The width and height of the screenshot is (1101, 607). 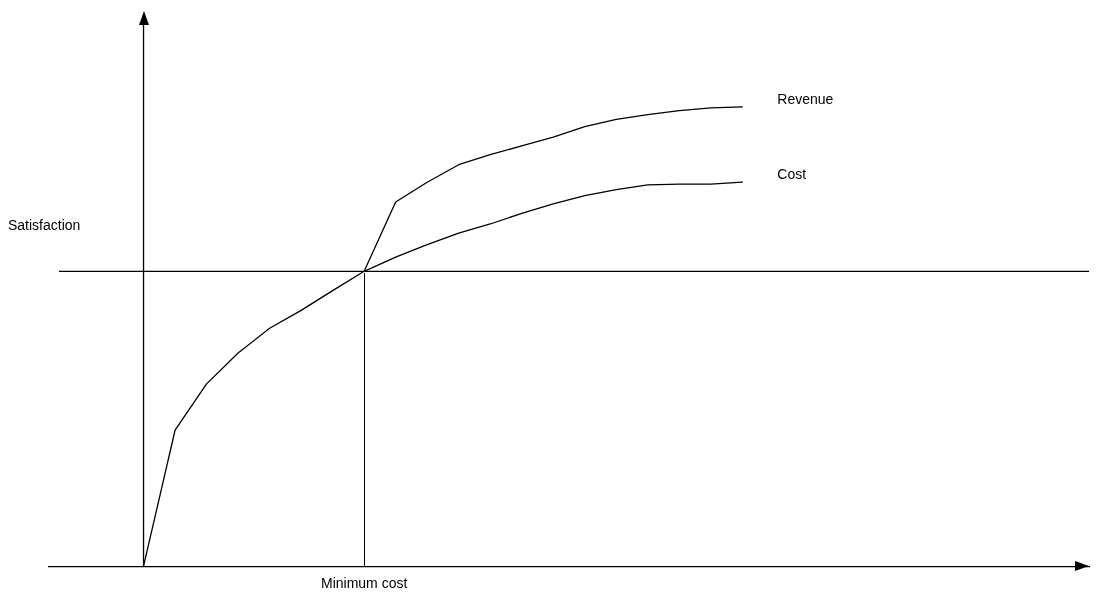 I want to click on ref-line-label: Satisfaction, so click(x=44, y=225).